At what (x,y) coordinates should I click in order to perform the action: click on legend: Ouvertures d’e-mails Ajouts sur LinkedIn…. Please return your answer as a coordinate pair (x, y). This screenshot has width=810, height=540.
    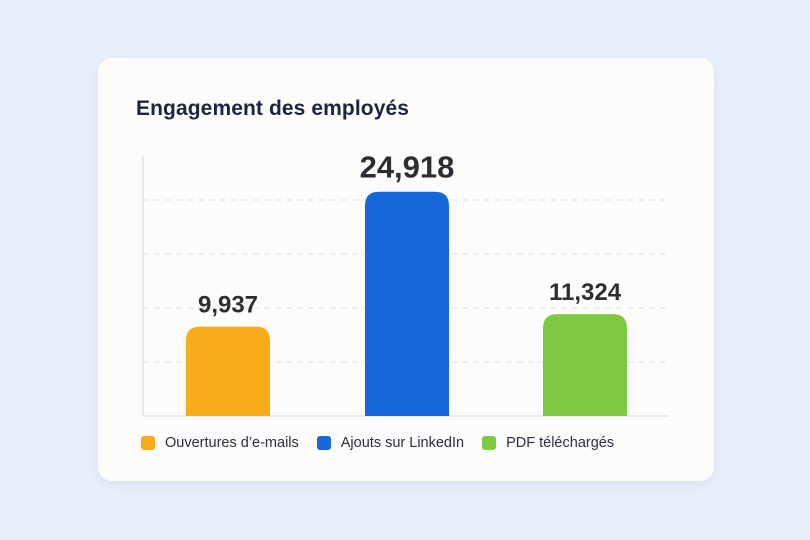
    Looking at the image, I should click on (377, 443).